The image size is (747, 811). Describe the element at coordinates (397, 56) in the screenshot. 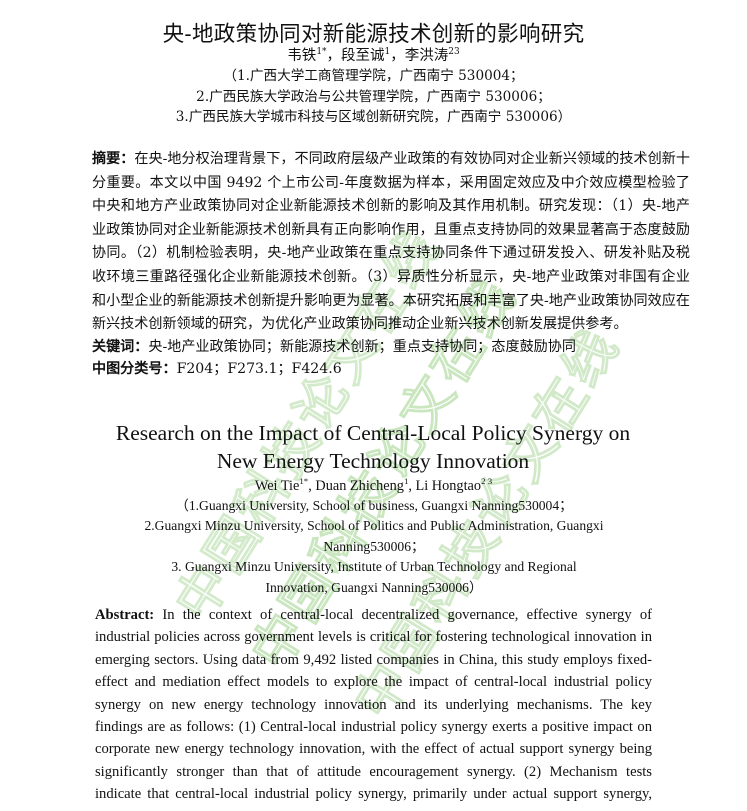

I see `author-sep-2: ，` at that location.